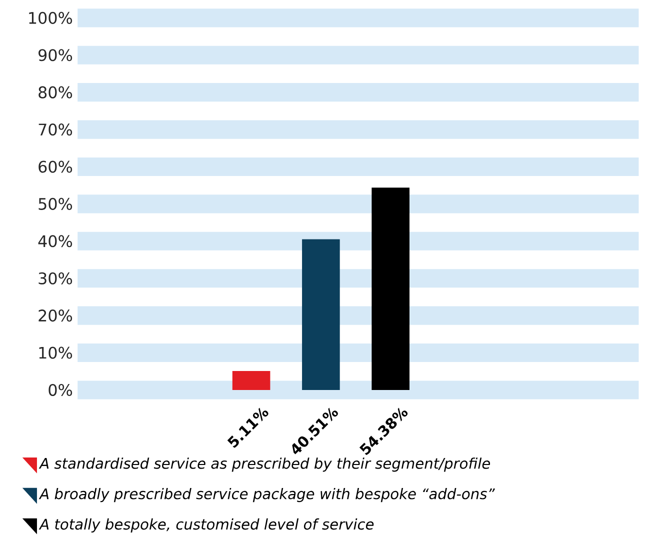  I want to click on y-tick-label: 90%, so click(55, 55).